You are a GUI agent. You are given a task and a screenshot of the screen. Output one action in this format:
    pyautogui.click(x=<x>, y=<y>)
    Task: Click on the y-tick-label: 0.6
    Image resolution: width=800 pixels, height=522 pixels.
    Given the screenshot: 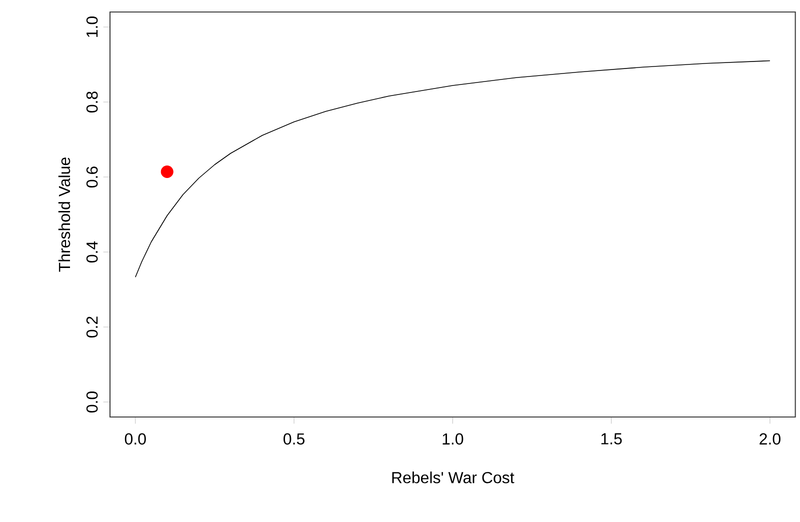 What is the action you would take?
    pyautogui.click(x=92, y=177)
    